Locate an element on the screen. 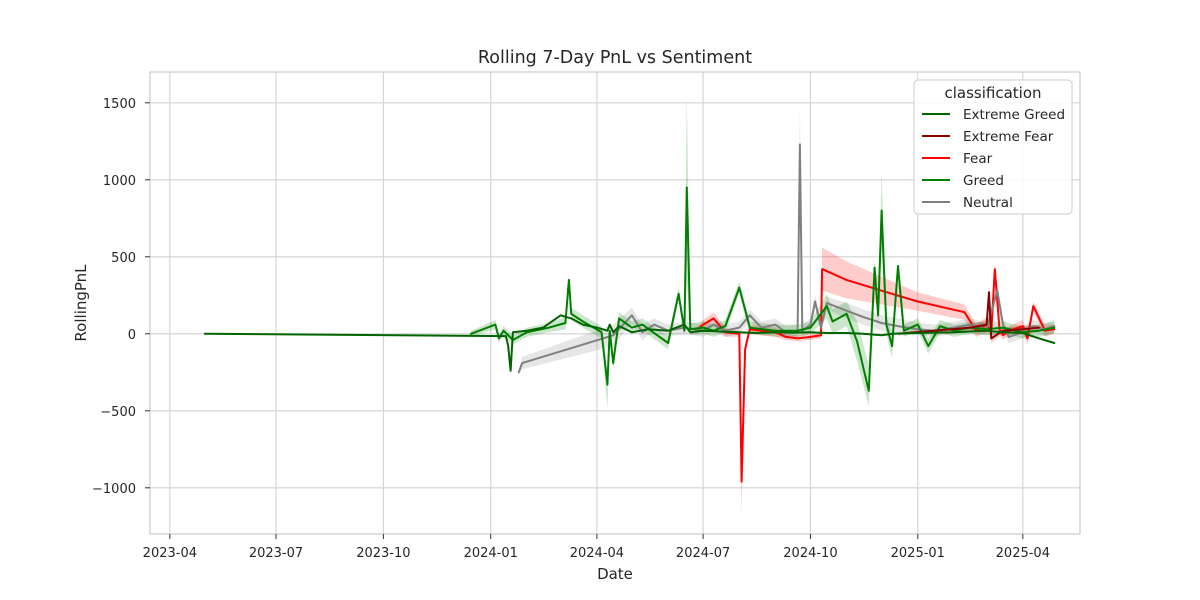  extreme-fear-legend-label: Extreme Fear is located at coordinates (1008, 137).